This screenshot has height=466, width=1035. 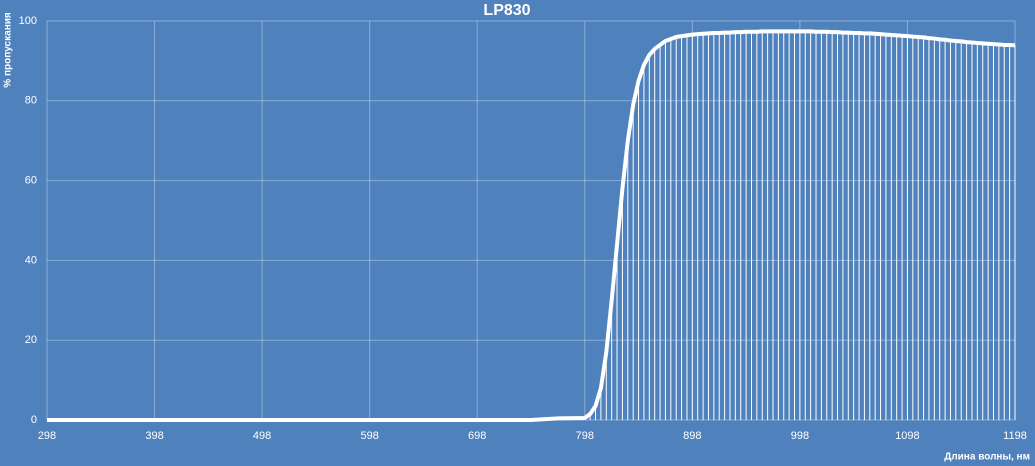 What do you see at coordinates (31, 340) in the screenshot?
I see `y-tick-label: 20` at bounding box center [31, 340].